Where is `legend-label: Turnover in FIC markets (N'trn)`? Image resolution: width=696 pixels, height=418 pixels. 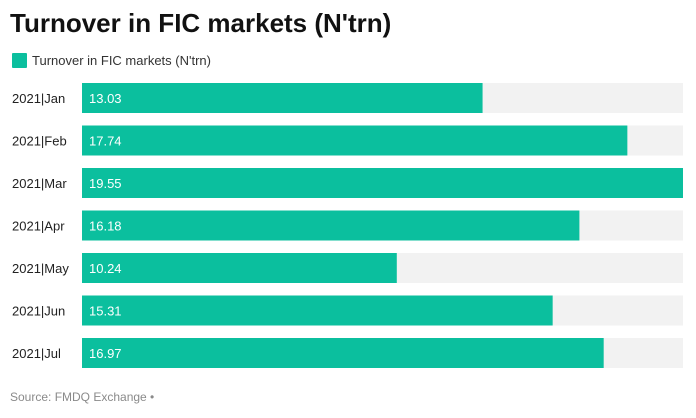 legend-label: Turnover in FIC markets (N'trn) is located at coordinates (121, 60).